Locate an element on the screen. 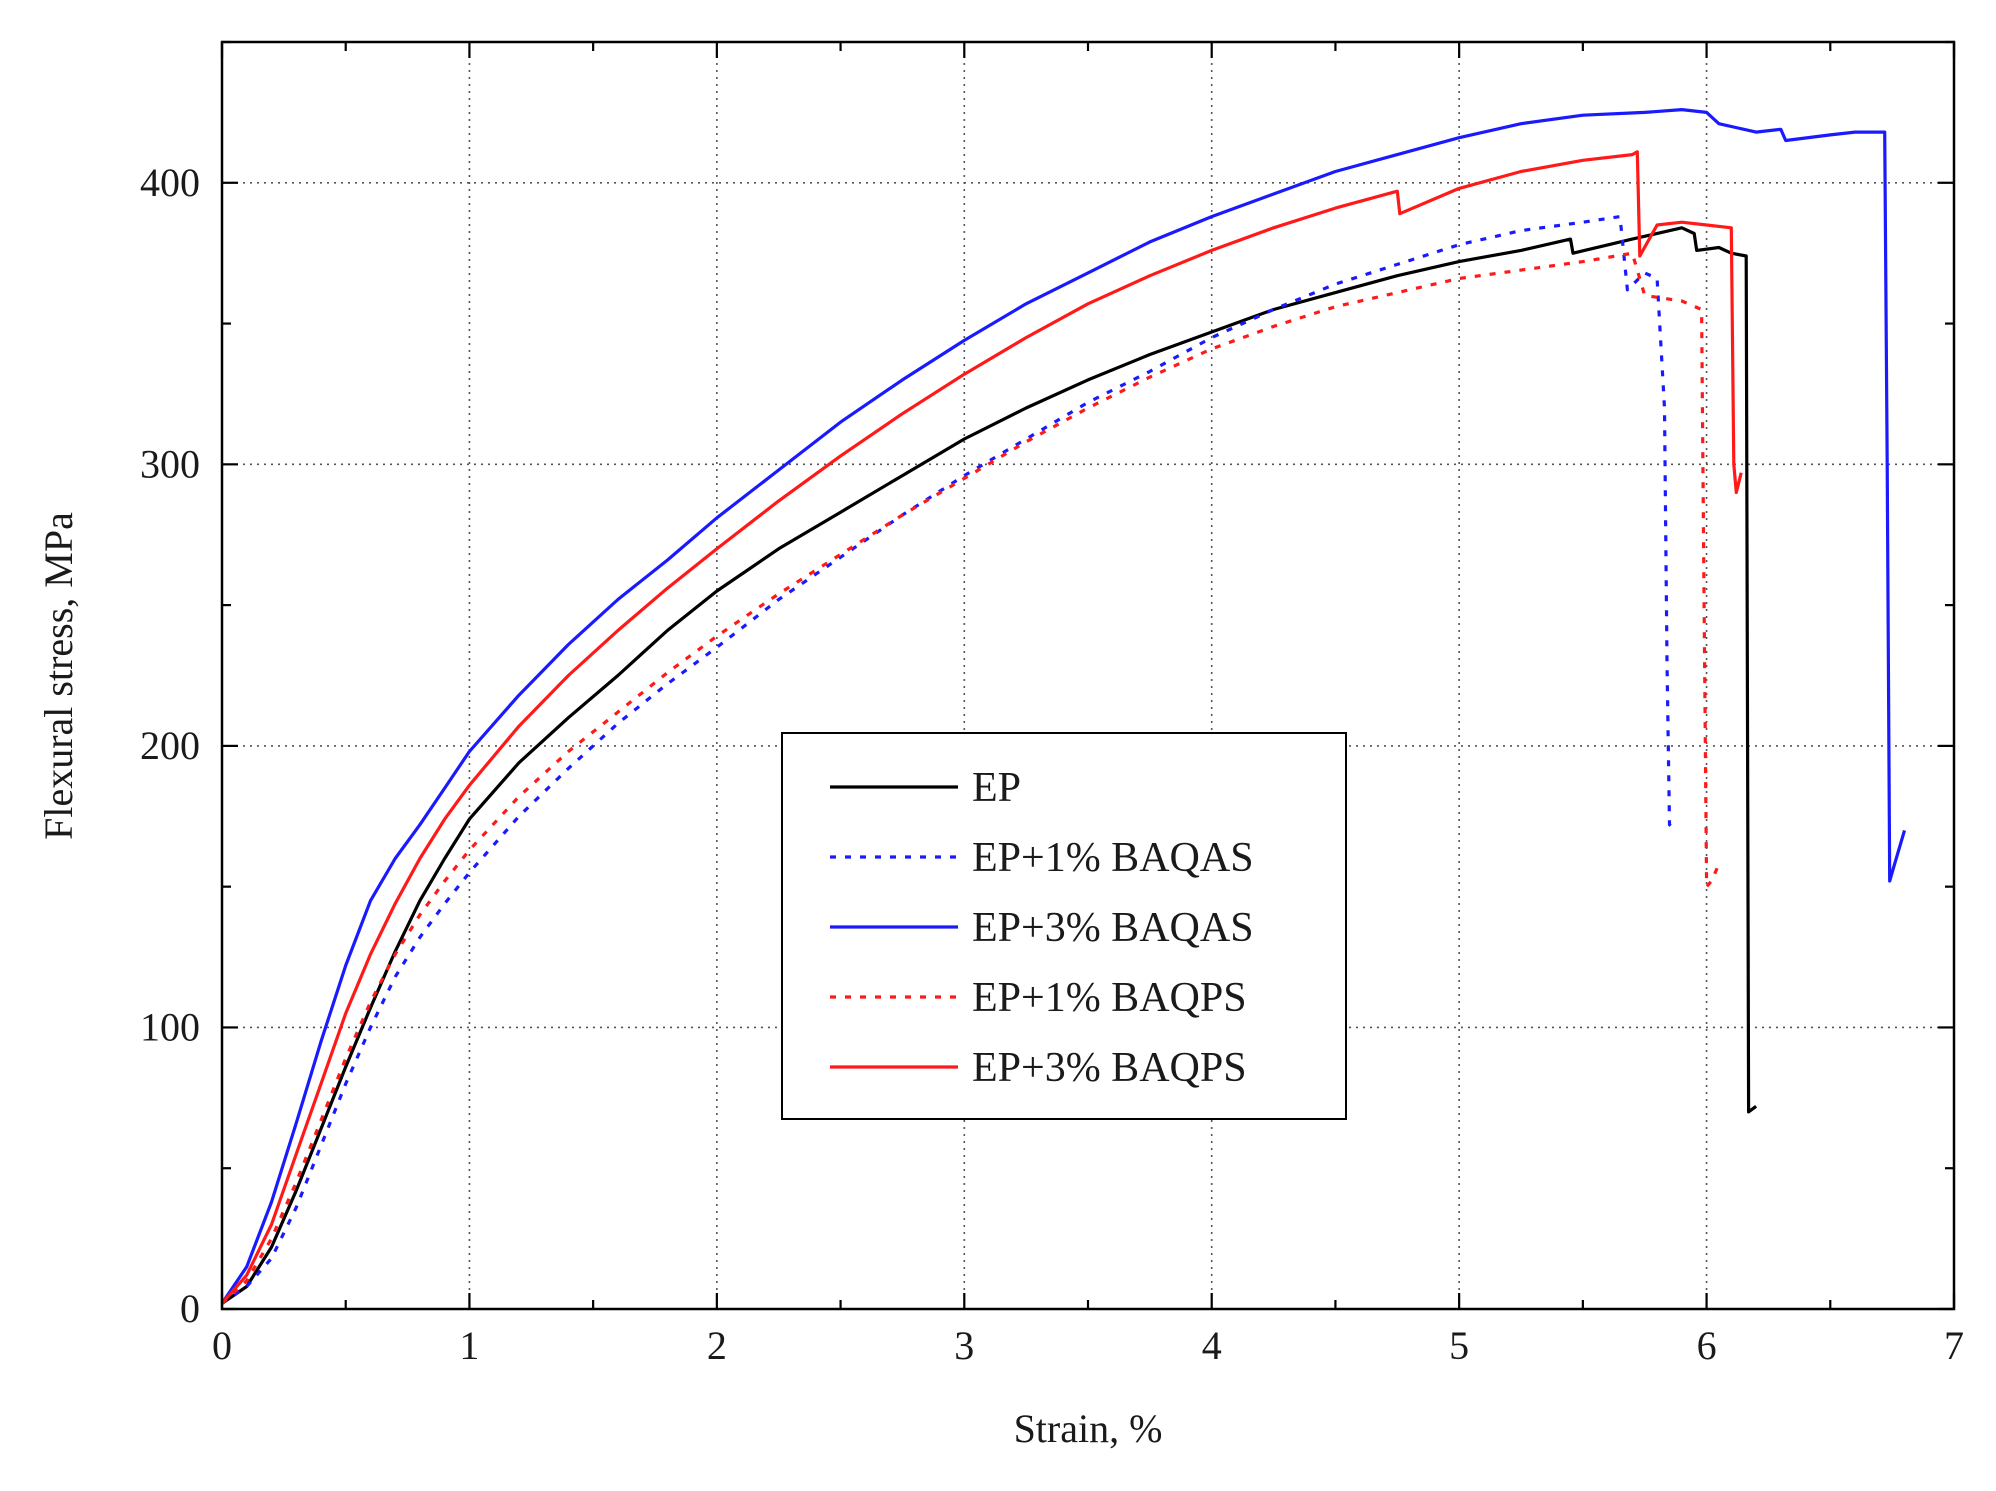 This screenshot has width=1996, height=1491. legend-label-4: EP+1% BAQPS is located at coordinates (1109, 998).